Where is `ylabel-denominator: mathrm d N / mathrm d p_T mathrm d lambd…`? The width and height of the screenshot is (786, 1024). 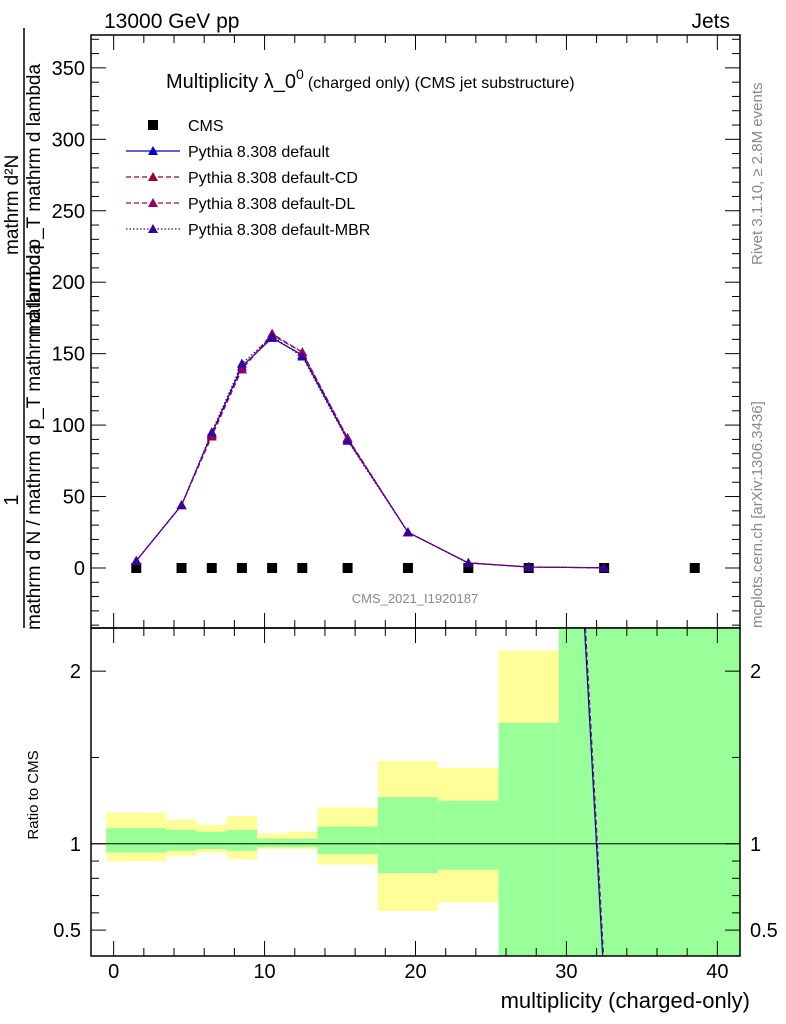 ylabel-denominator: mathrm d N / mathrm d p_T mathrm d lambd… is located at coordinates (34, 436).